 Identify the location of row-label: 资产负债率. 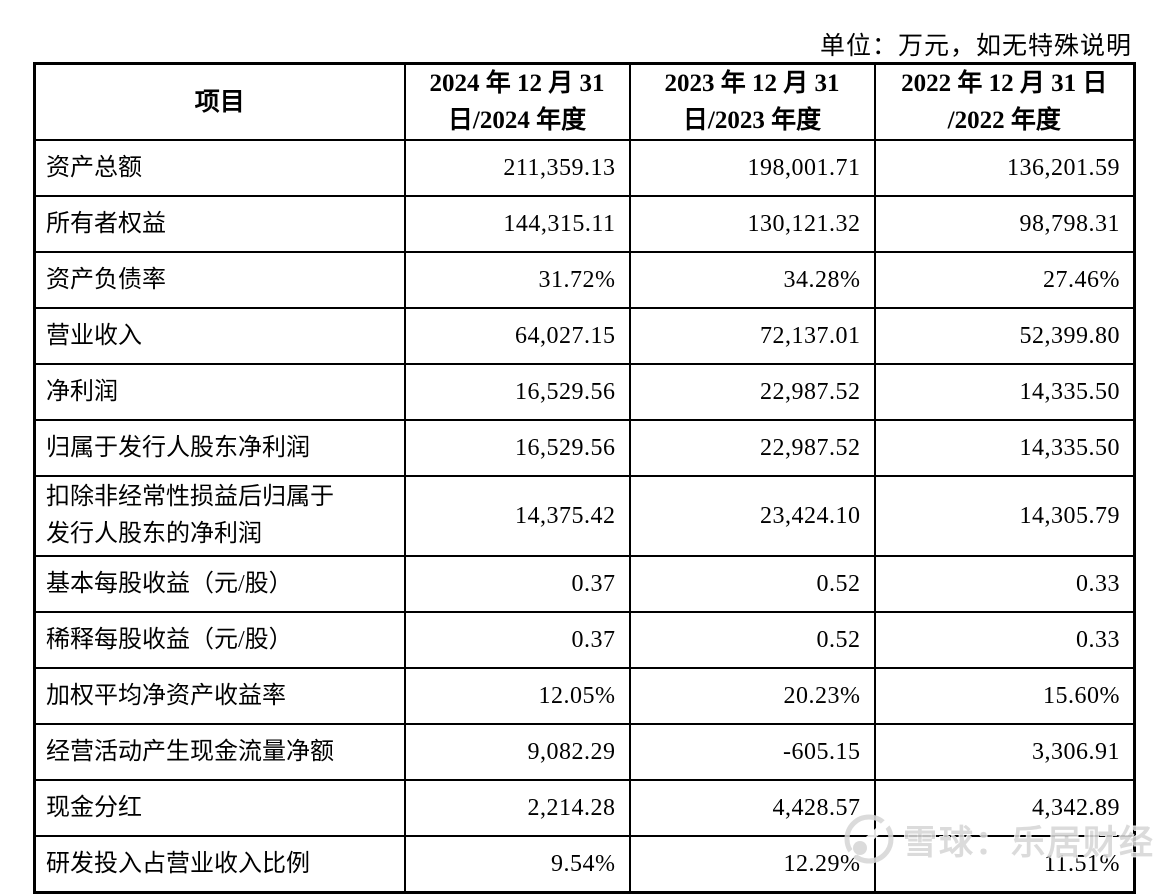
(219, 280).